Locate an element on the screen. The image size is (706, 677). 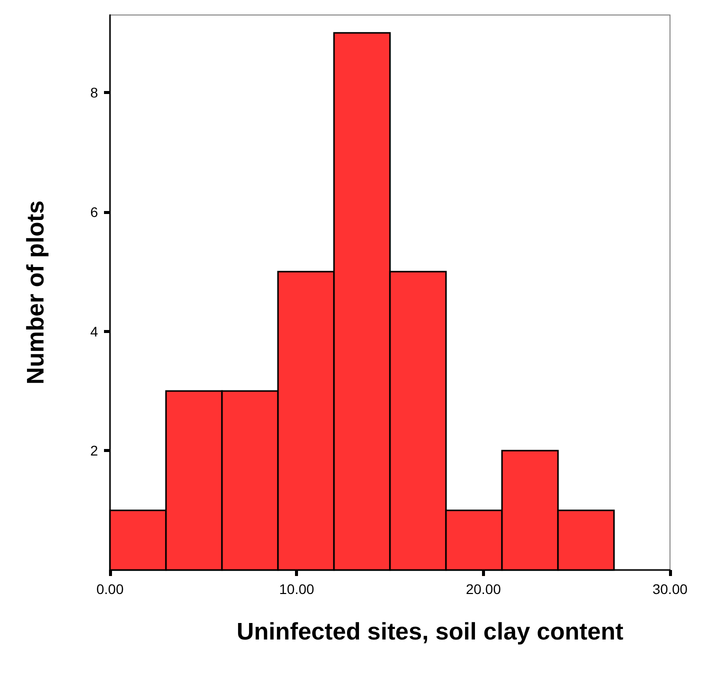
y-tick-label: 4 is located at coordinates (94, 331).